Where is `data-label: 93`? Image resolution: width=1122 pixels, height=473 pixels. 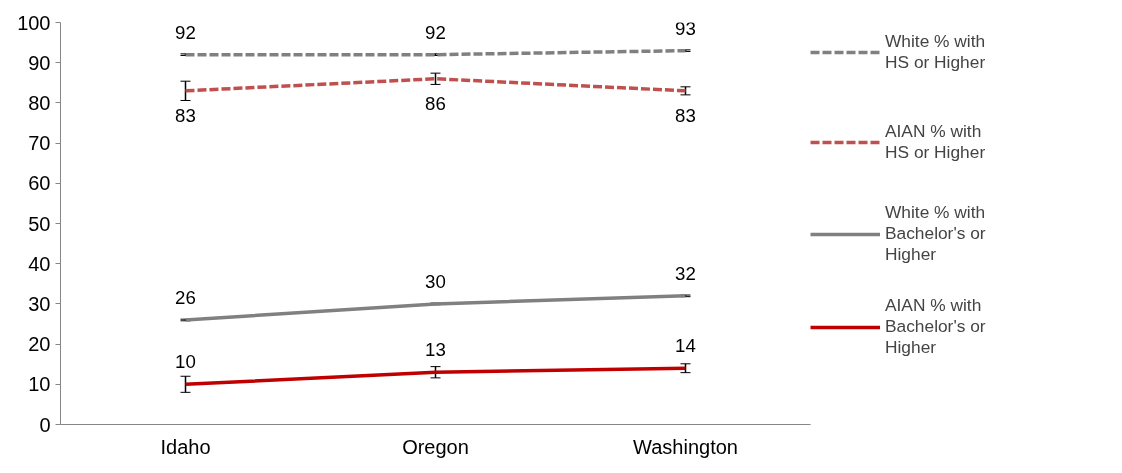
data-label: 93 is located at coordinates (685, 28).